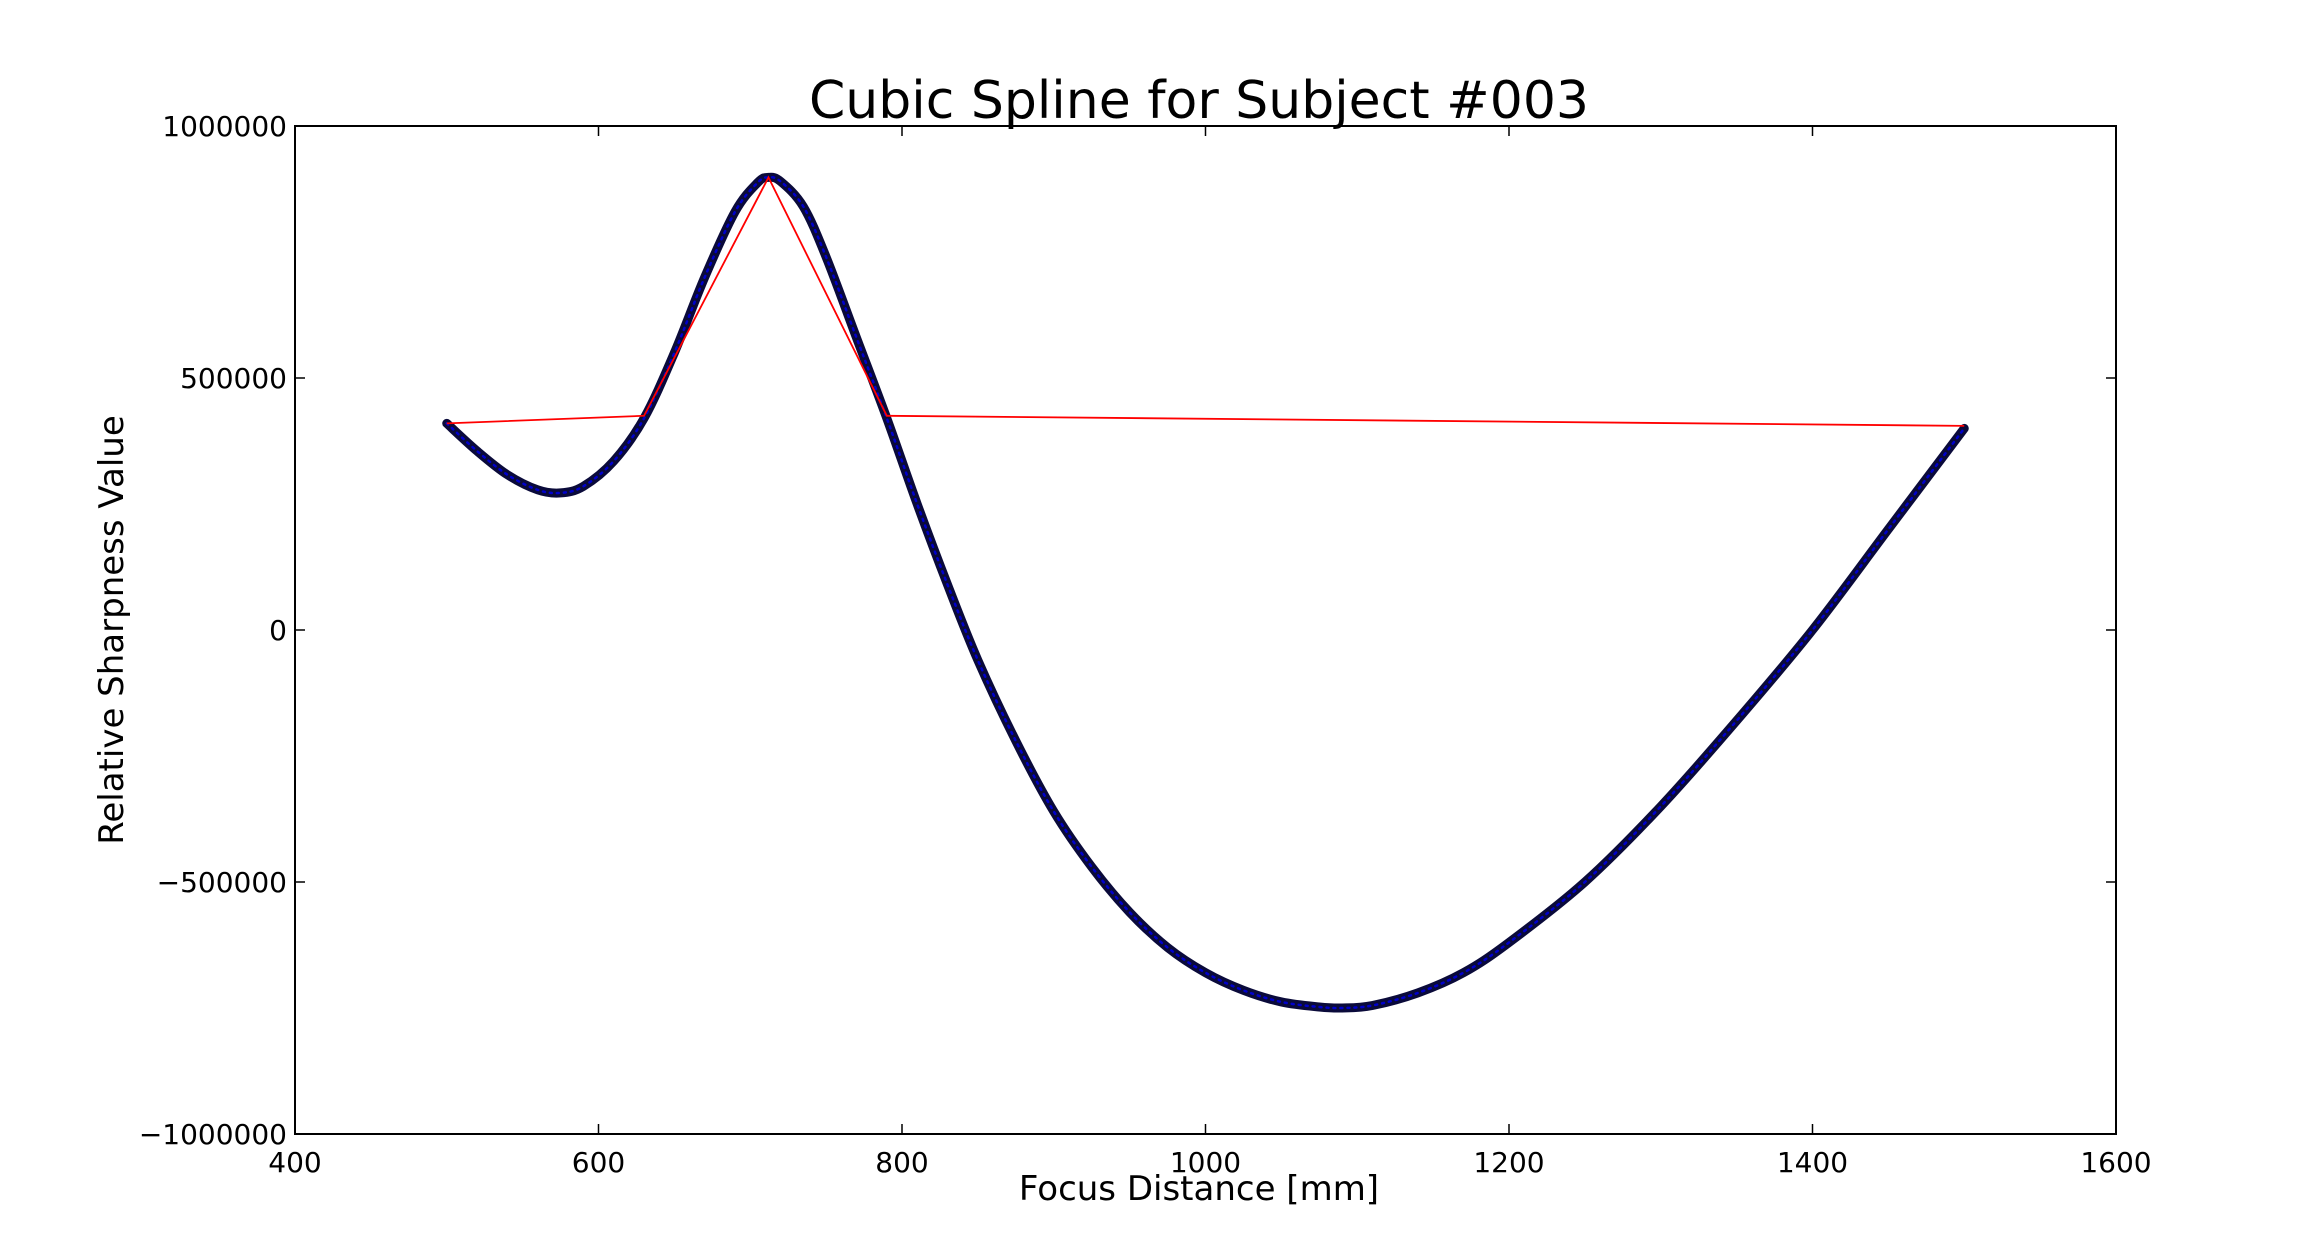  What do you see at coordinates (112, 630) in the screenshot?
I see `y-axis-label: Relative Sharpness Value` at bounding box center [112, 630].